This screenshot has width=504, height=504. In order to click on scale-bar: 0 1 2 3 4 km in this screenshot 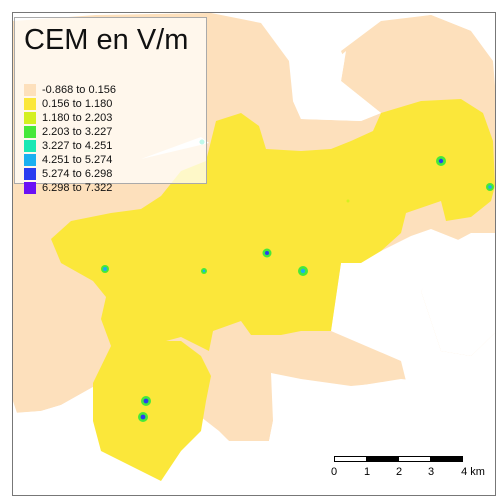, I will do `click(407, 468)`.